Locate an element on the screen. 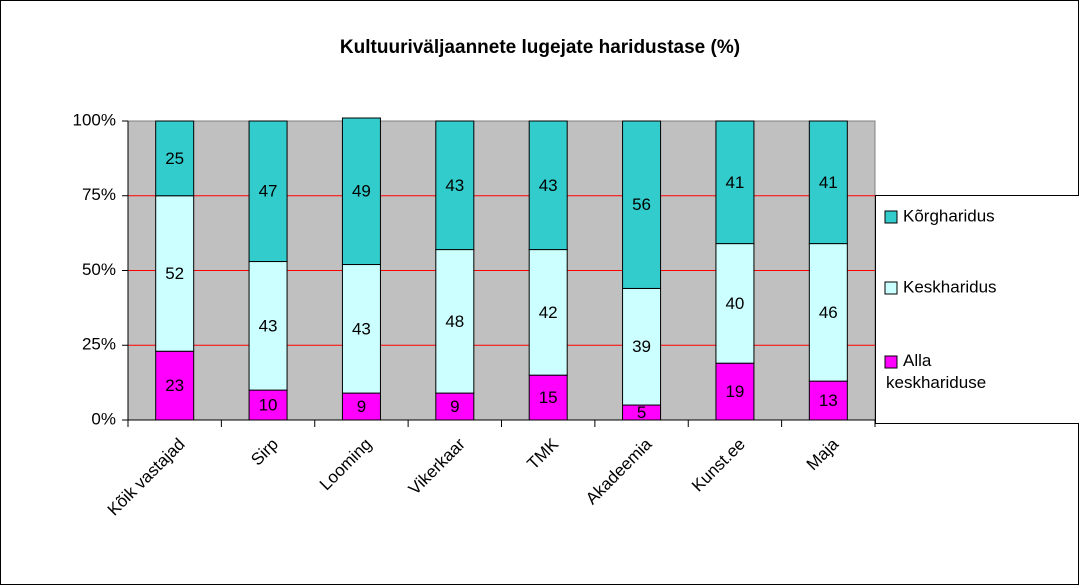 Image resolution: width=1079 pixels, height=585 pixels. data-label: 46 is located at coordinates (828, 312).